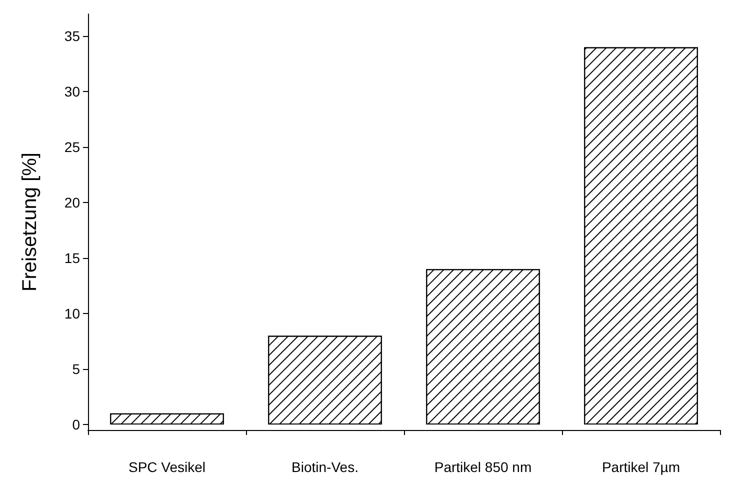  Describe the element at coordinates (72, 147) in the screenshot. I see `y-tick-label: 25` at that location.